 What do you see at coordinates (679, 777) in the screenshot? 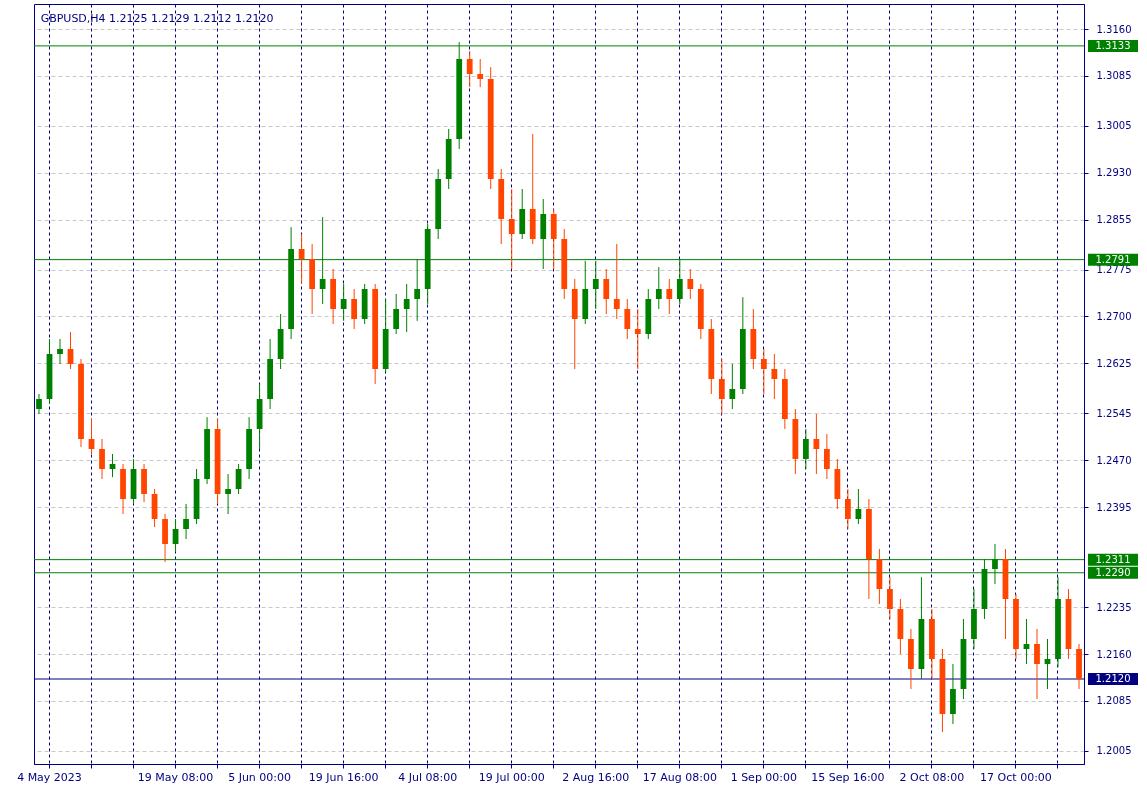
I see `x-tick-label: 17 Aug 08:00` at bounding box center [679, 777].